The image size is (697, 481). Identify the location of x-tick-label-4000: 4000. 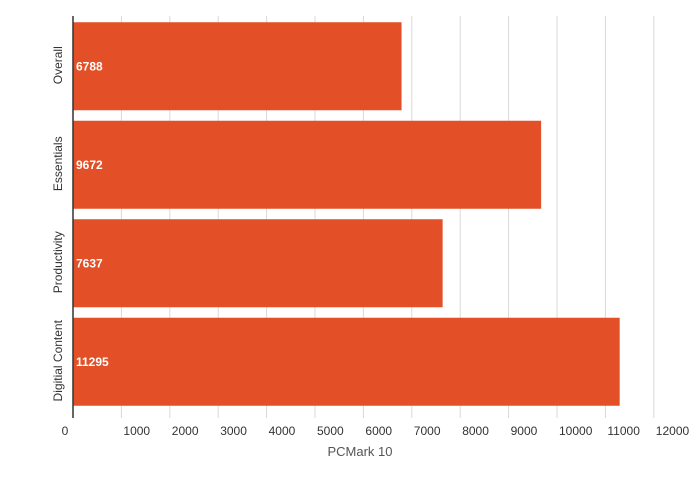
(282, 431).